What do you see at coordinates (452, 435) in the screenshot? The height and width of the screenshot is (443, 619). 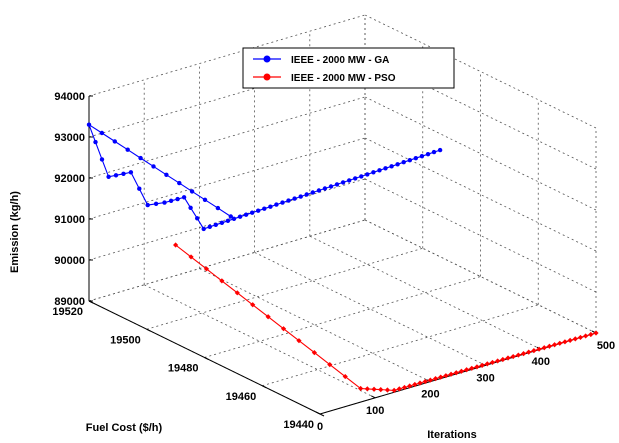 I see `x-axis-label: Iterations` at bounding box center [452, 435].